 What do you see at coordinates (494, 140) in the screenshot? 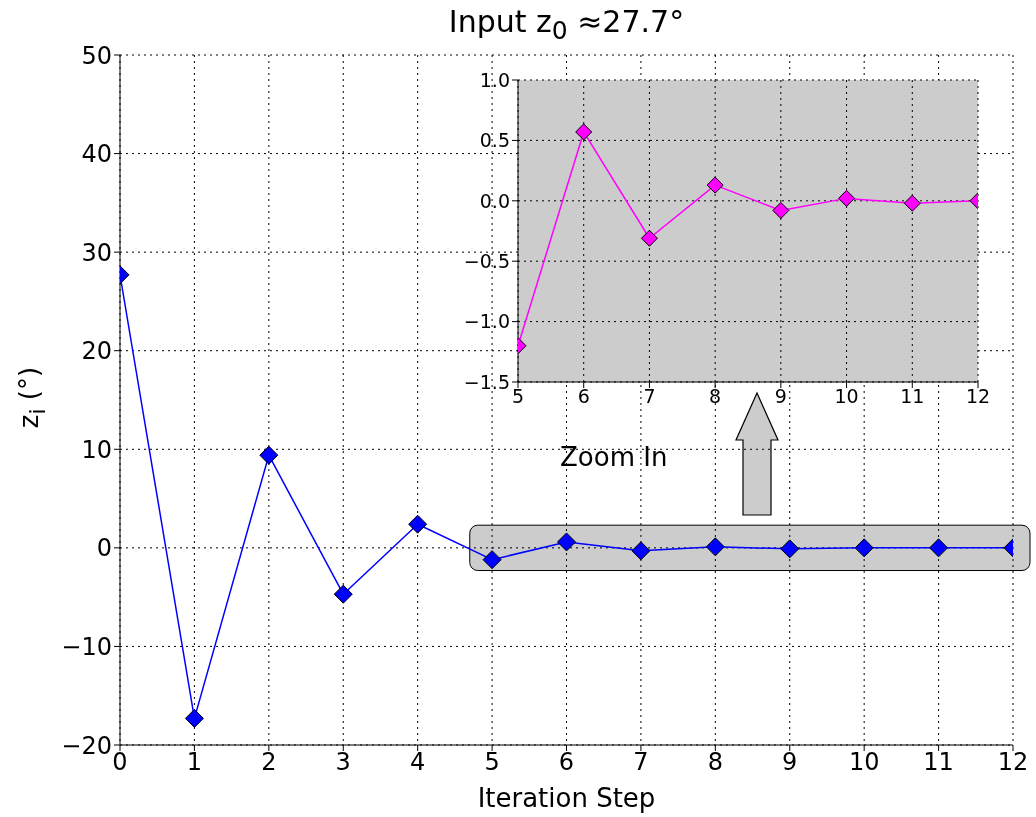
I see `y-tick-label: 0.5` at bounding box center [494, 140].